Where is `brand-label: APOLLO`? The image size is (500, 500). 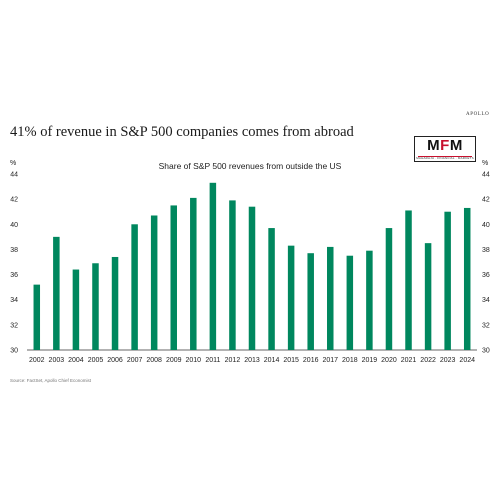 brand-label: APOLLO is located at coordinates (478, 114).